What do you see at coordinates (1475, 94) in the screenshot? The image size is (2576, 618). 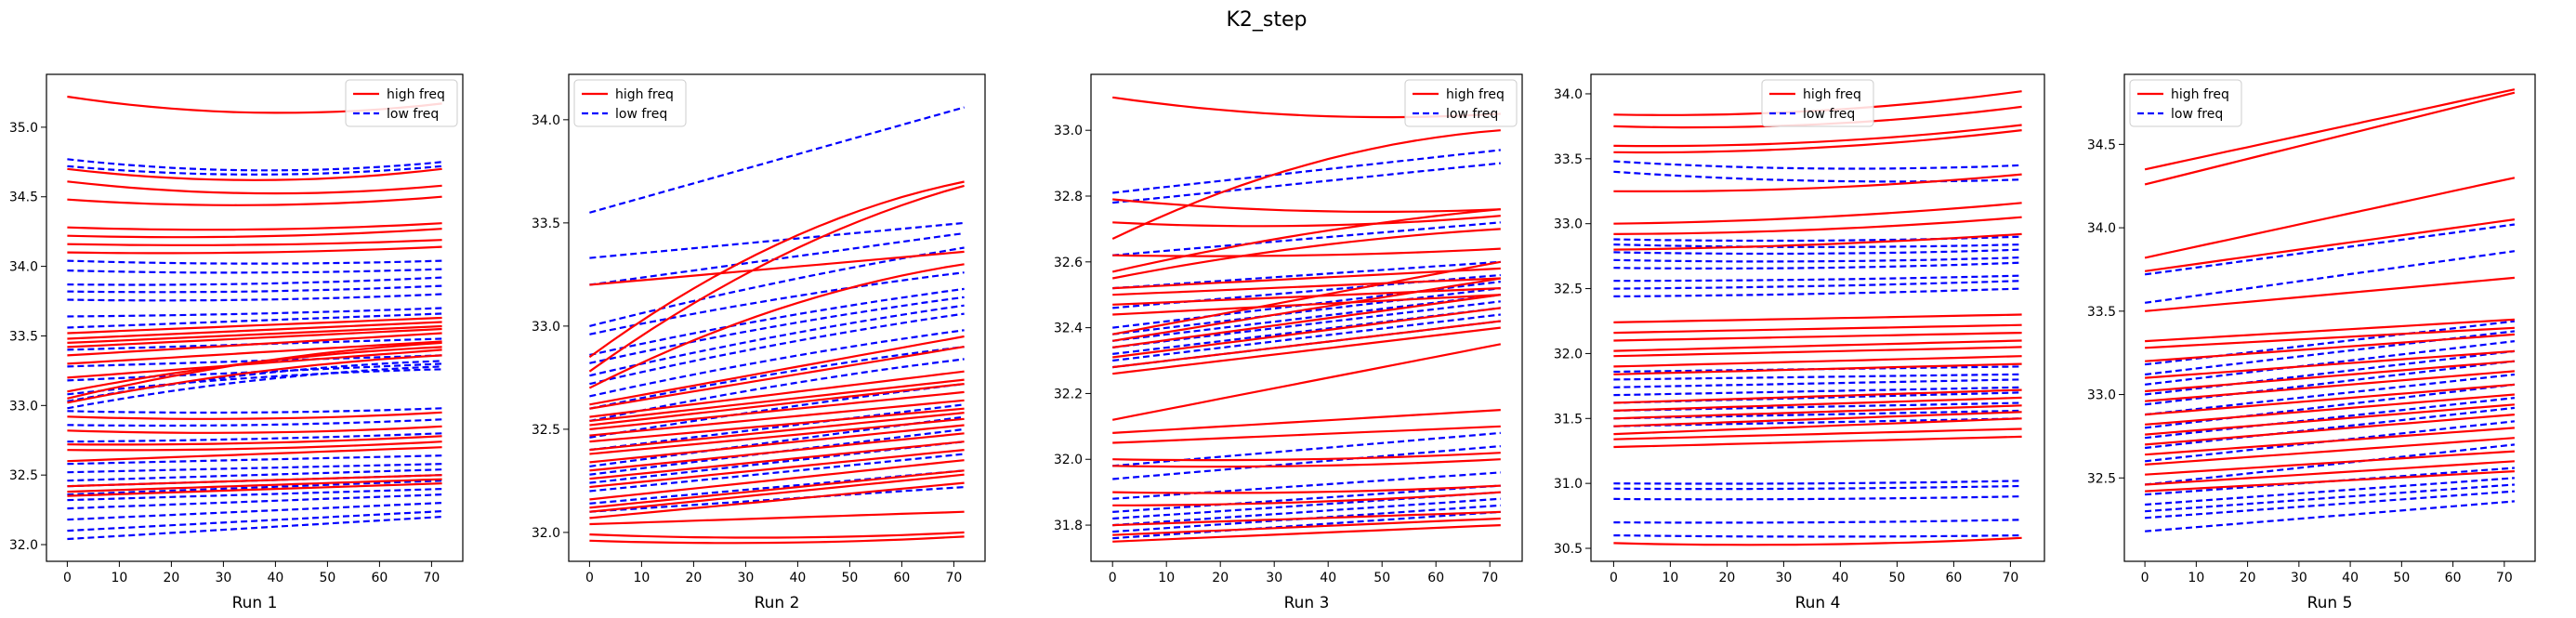 I see `legend-label: high freq` at bounding box center [1475, 94].